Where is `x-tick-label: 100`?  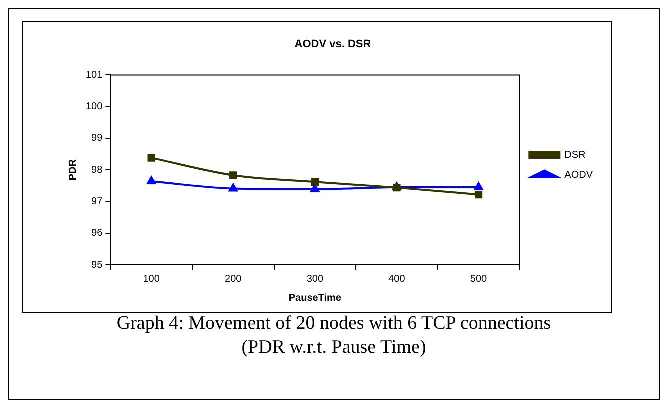
x-tick-label: 100 is located at coordinates (151, 279).